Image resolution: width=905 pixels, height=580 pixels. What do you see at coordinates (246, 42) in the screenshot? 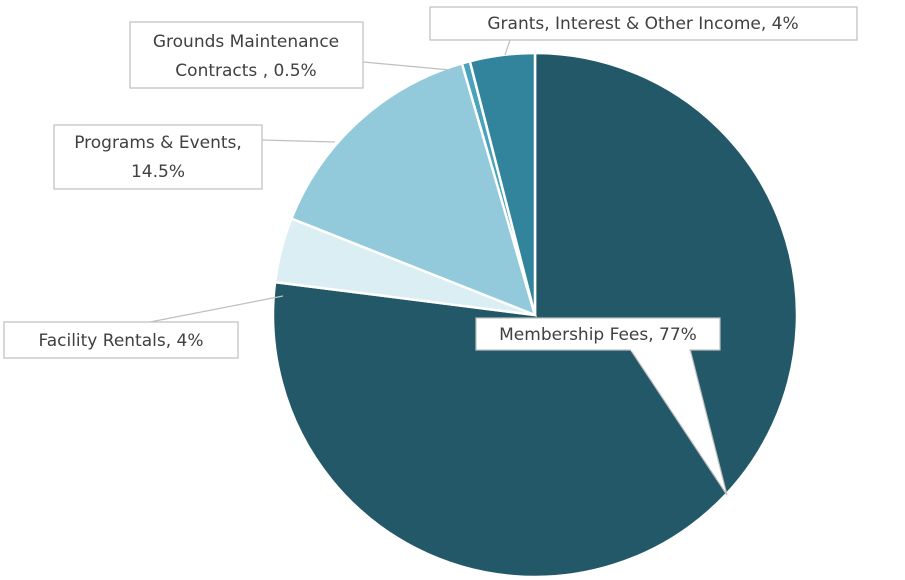
I see `data-label: Grounds Maintenance` at bounding box center [246, 42].